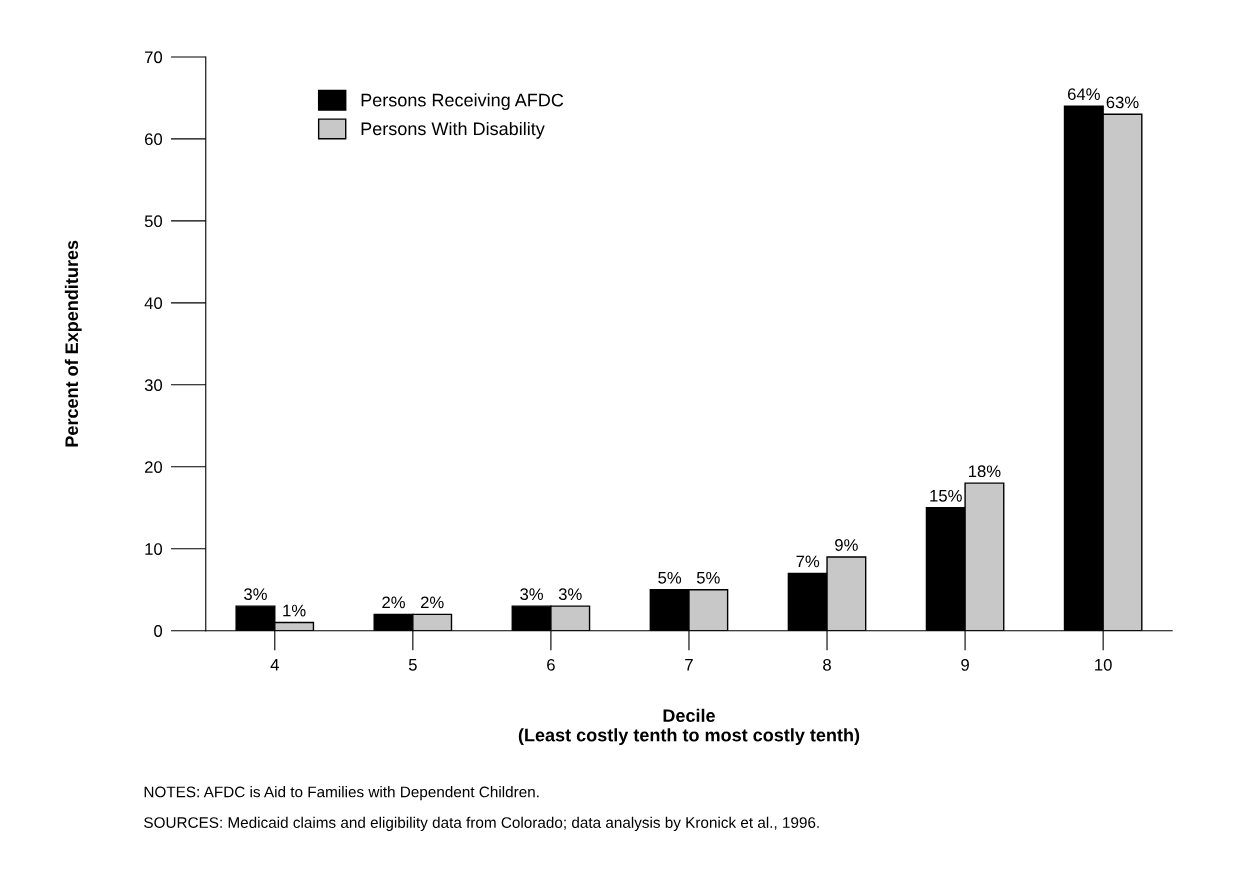 Image resolution: width=1247 pixels, height=876 pixels. What do you see at coordinates (153, 221) in the screenshot?
I see `y-tick-label: 50` at bounding box center [153, 221].